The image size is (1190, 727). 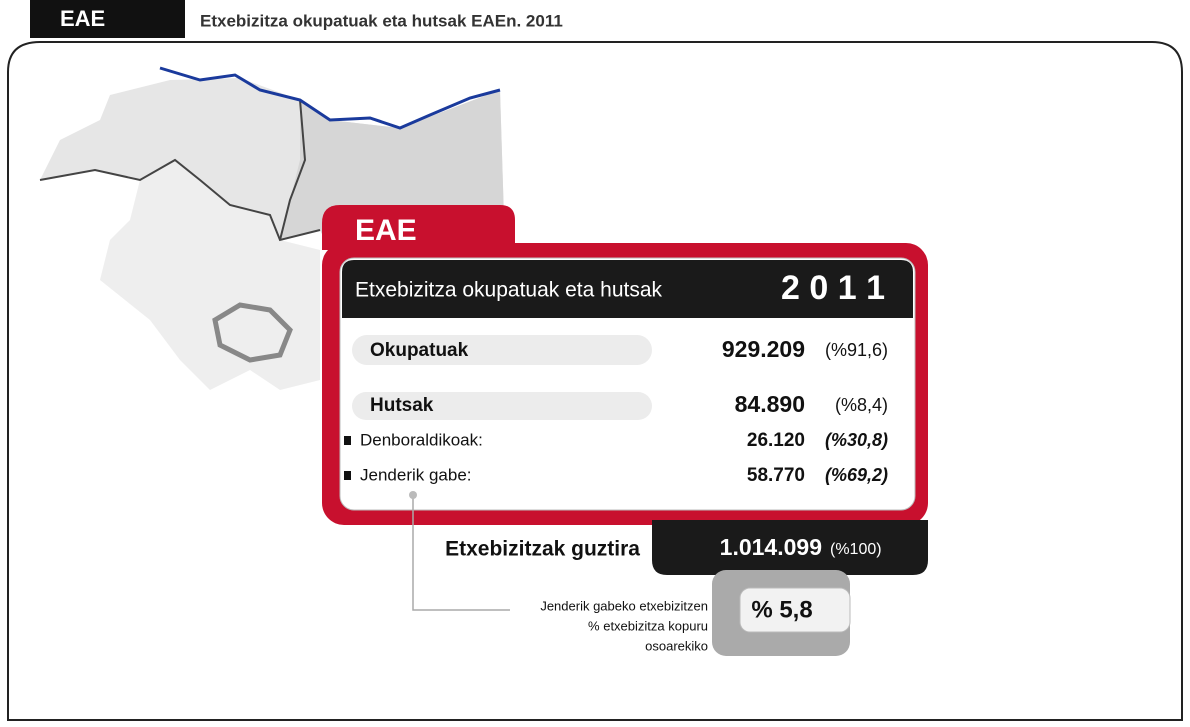 I want to click on row-value: 26.120, so click(x=776, y=440).